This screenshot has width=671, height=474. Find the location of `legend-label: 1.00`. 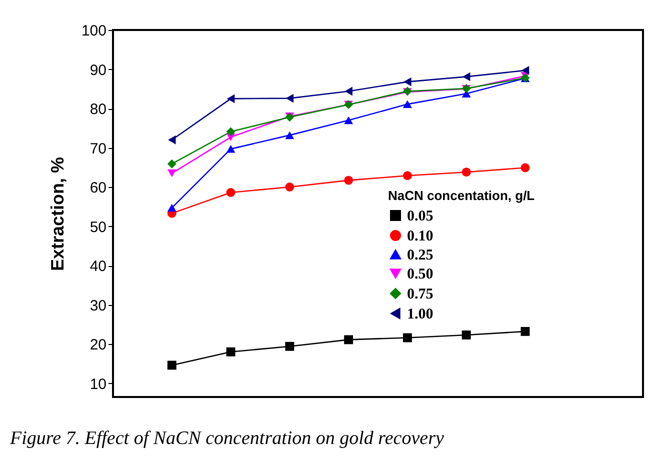

legend-label: 1.00 is located at coordinates (420, 314).